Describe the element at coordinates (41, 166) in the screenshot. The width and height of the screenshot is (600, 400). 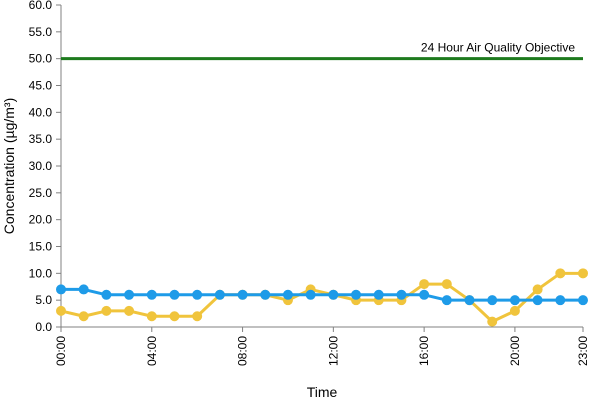
I see `y-tick-label: 30.0` at that location.